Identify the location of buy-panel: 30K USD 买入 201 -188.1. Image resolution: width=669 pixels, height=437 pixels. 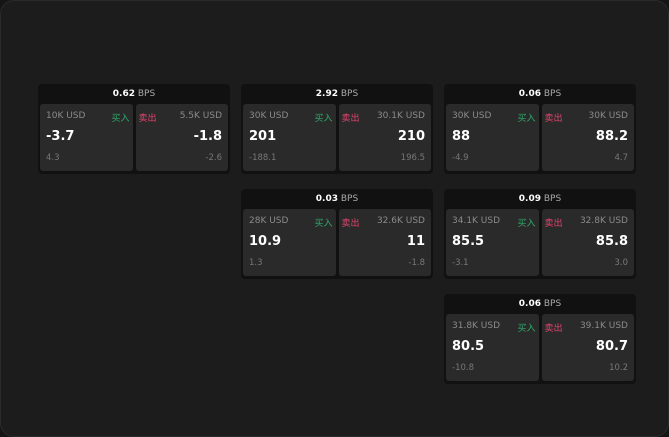
(289, 137).